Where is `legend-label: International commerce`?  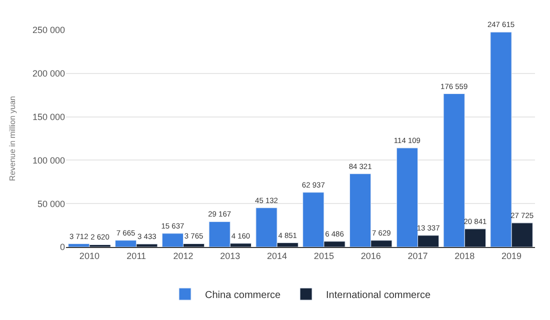
legend-label: International commerce is located at coordinates (378, 295).